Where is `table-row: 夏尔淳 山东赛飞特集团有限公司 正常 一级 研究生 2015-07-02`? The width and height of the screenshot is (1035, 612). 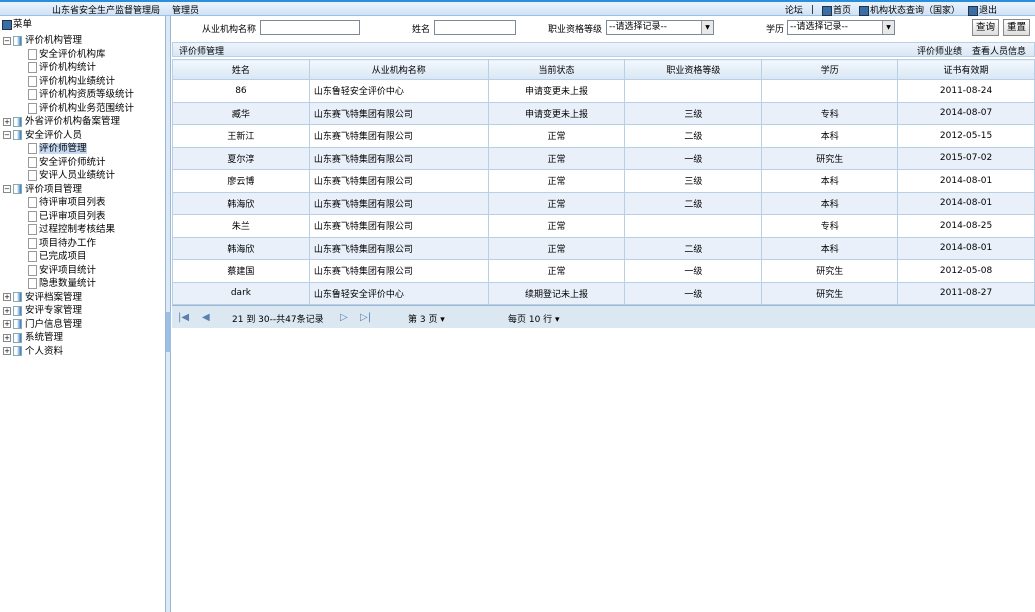 table-row: 夏尔淳 山东赛飞特集团有限公司 正常 一级 研究生 2015-07-02 is located at coordinates (603, 158).